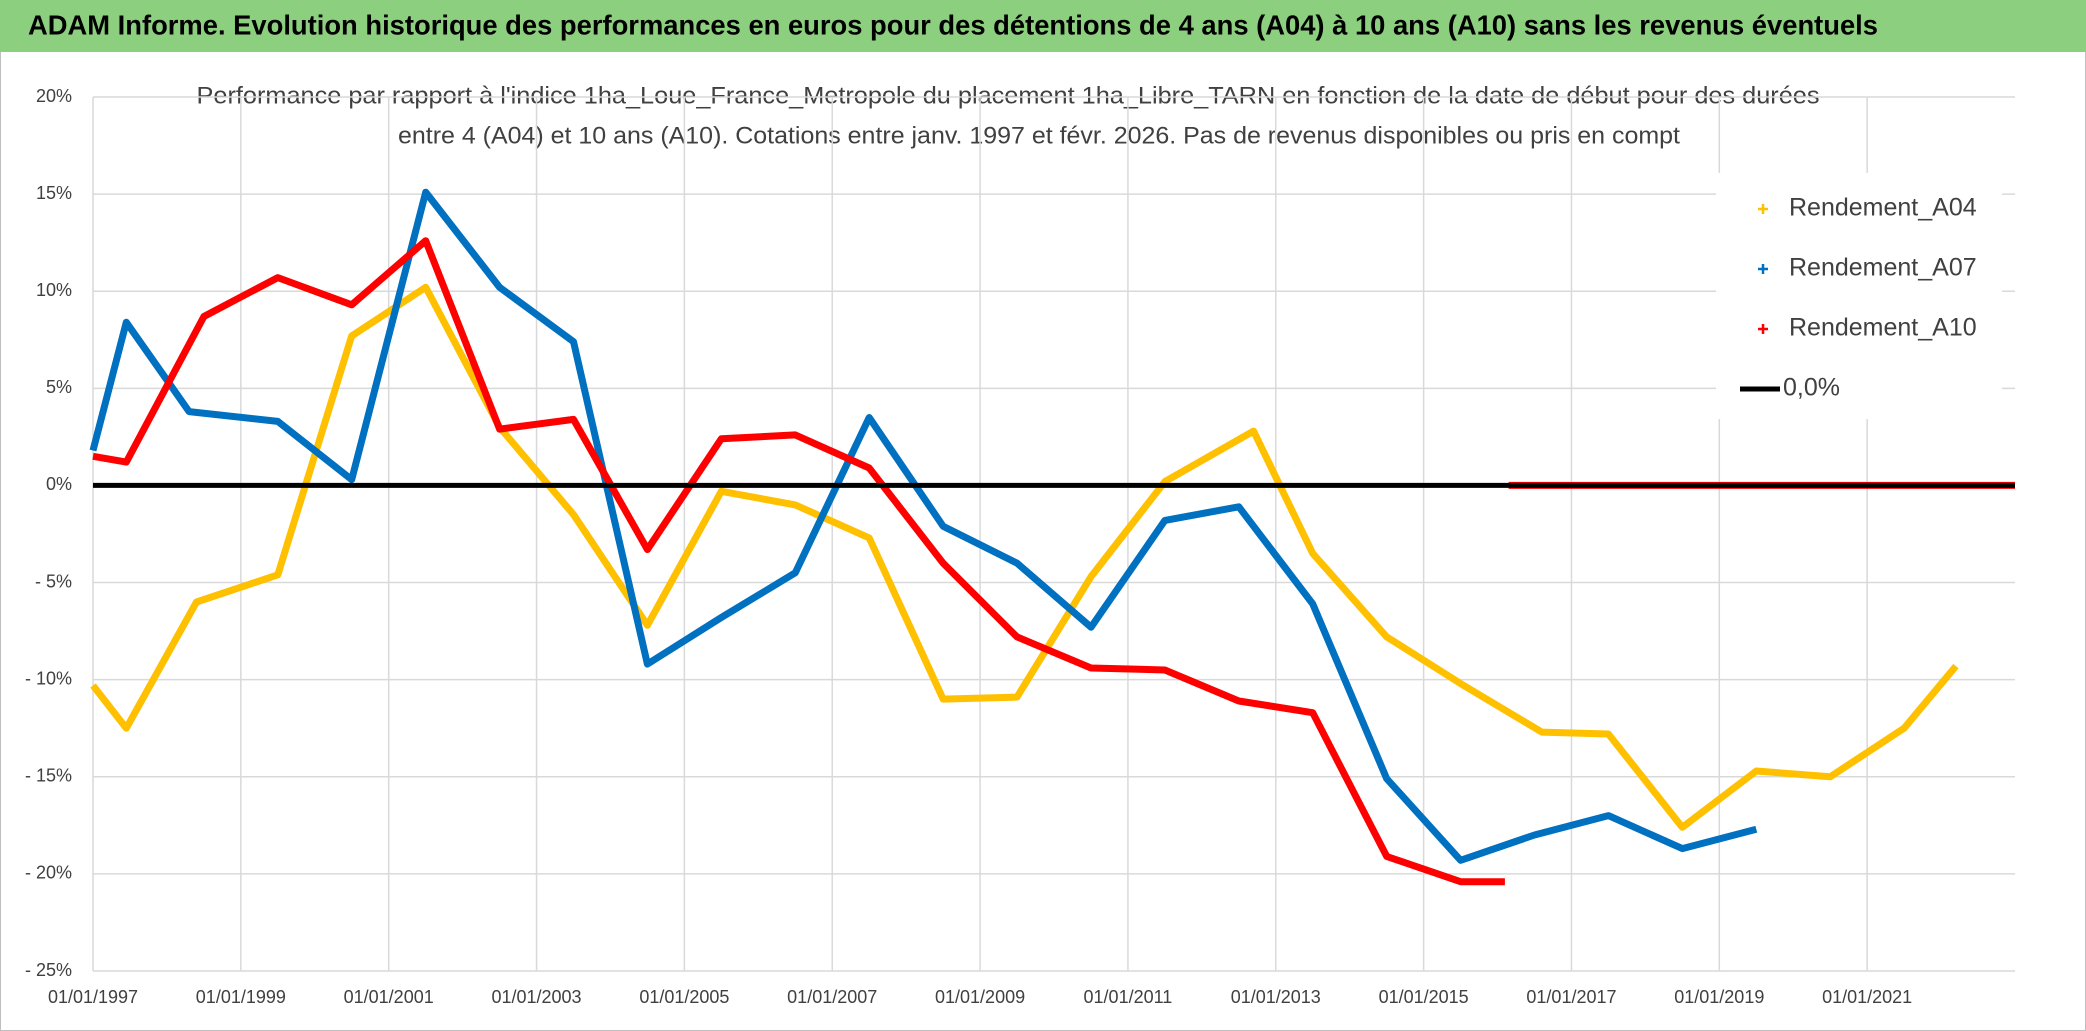  What do you see at coordinates (53, 581) in the screenshot?
I see `y-tick-label: - 5%` at bounding box center [53, 581].